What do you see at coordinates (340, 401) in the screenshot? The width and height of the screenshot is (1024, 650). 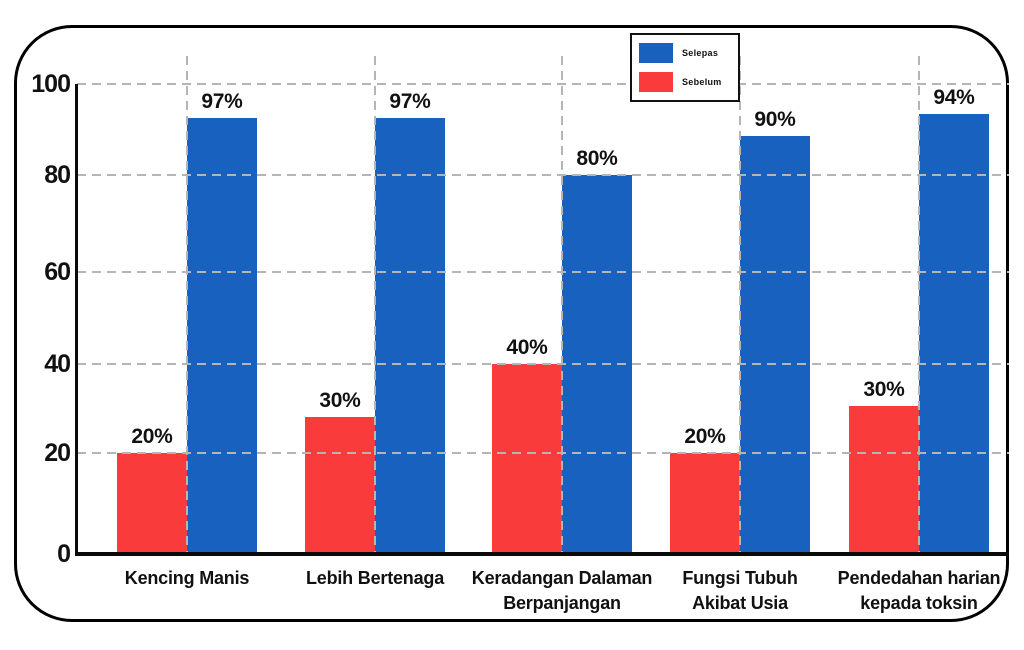 I see `bar-value-label-sebelum-2: 30%` at bounding box center [340, 401].